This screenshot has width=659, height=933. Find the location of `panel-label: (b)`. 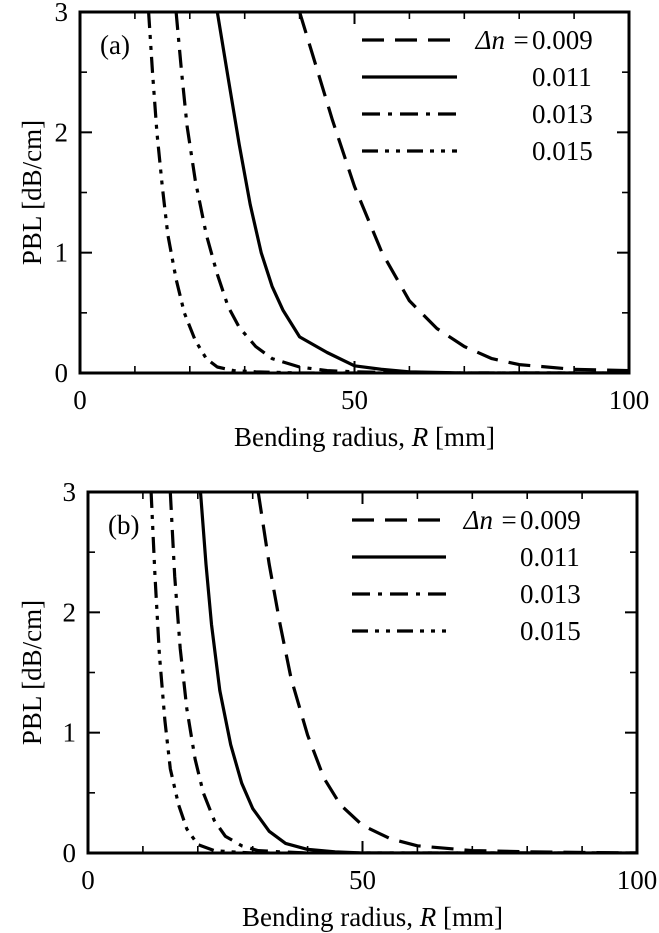

panel-label: (b) is located at coordinates (123, 525).